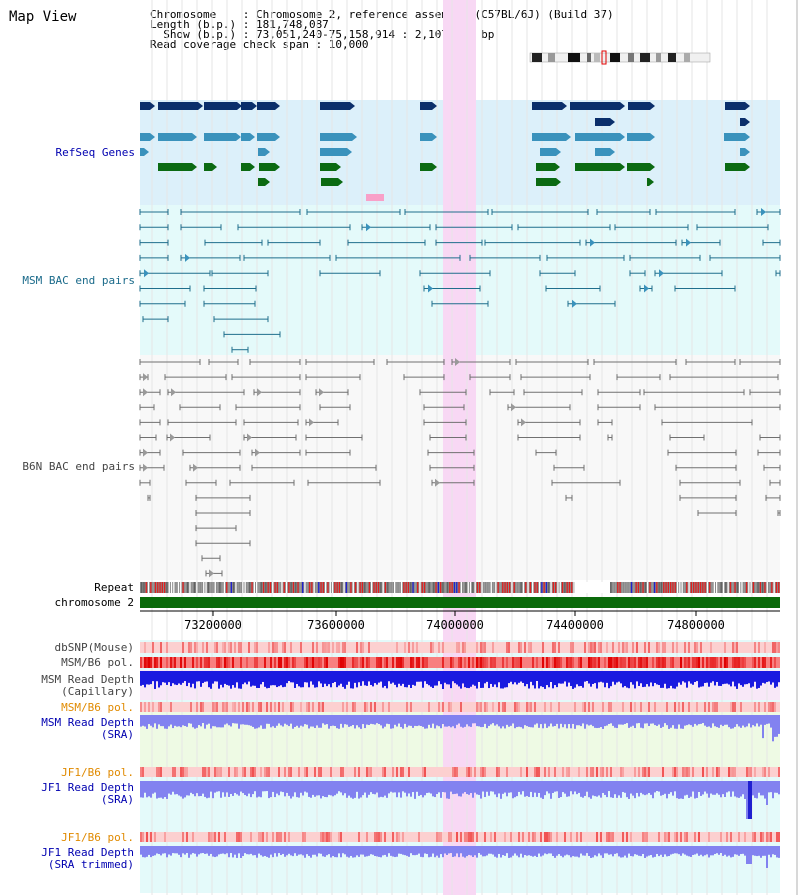  I want to click on repeat-track, so click(460, 587).